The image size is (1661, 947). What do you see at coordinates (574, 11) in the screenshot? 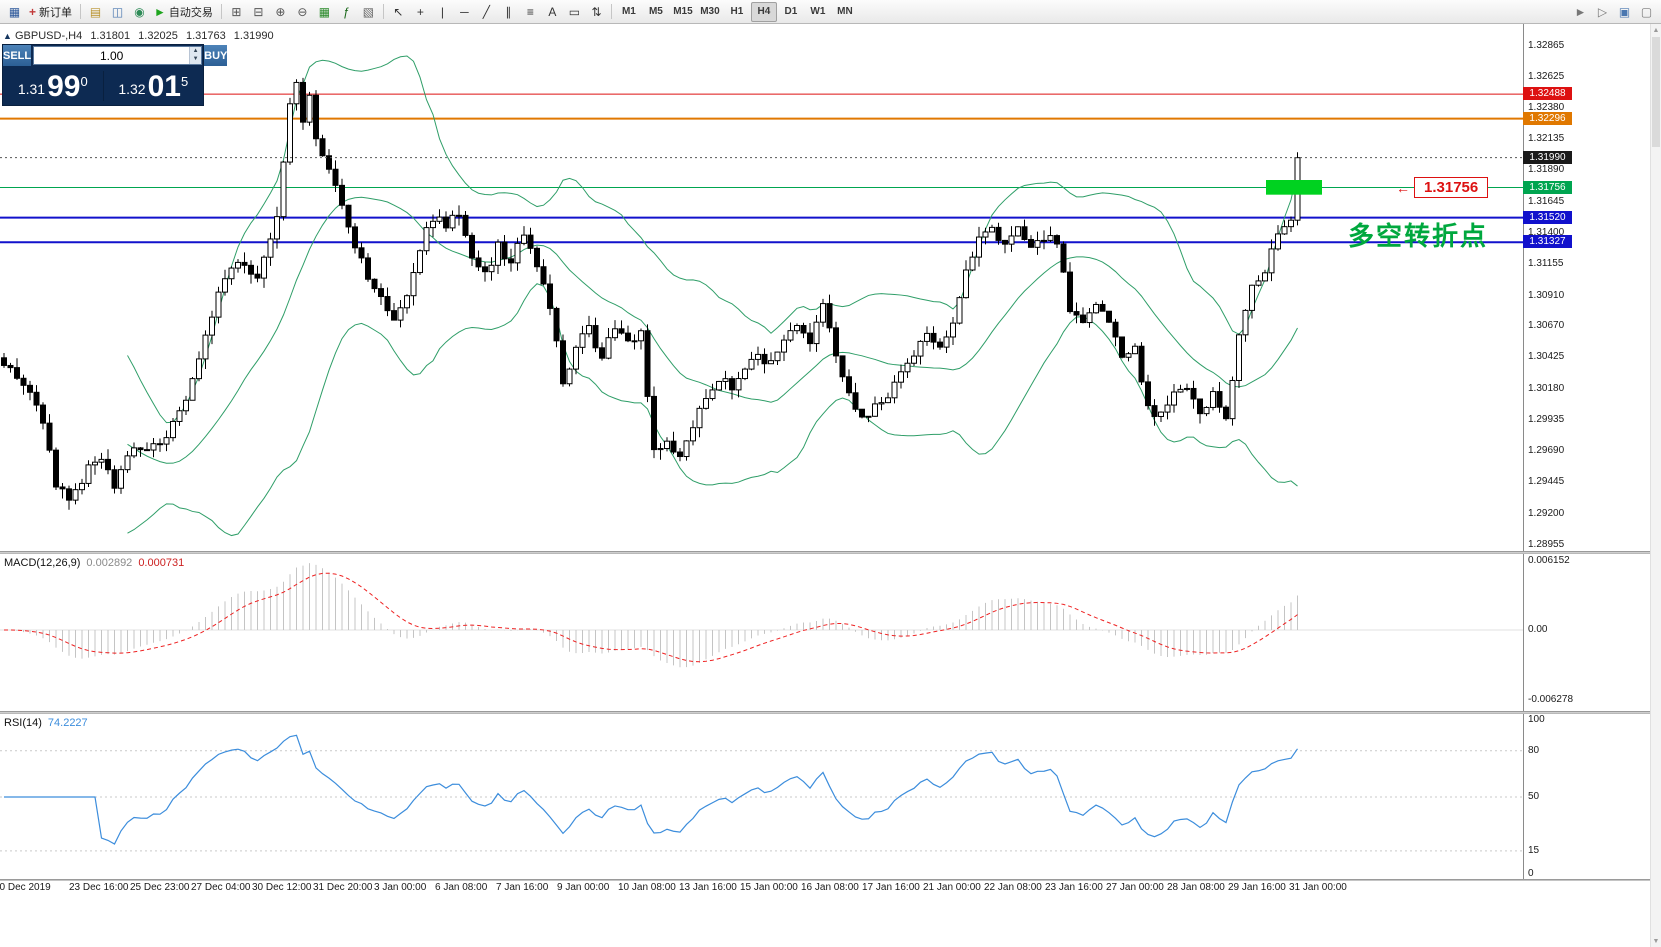
I see `label-icon: ▭` at bounding box center [574, 11].